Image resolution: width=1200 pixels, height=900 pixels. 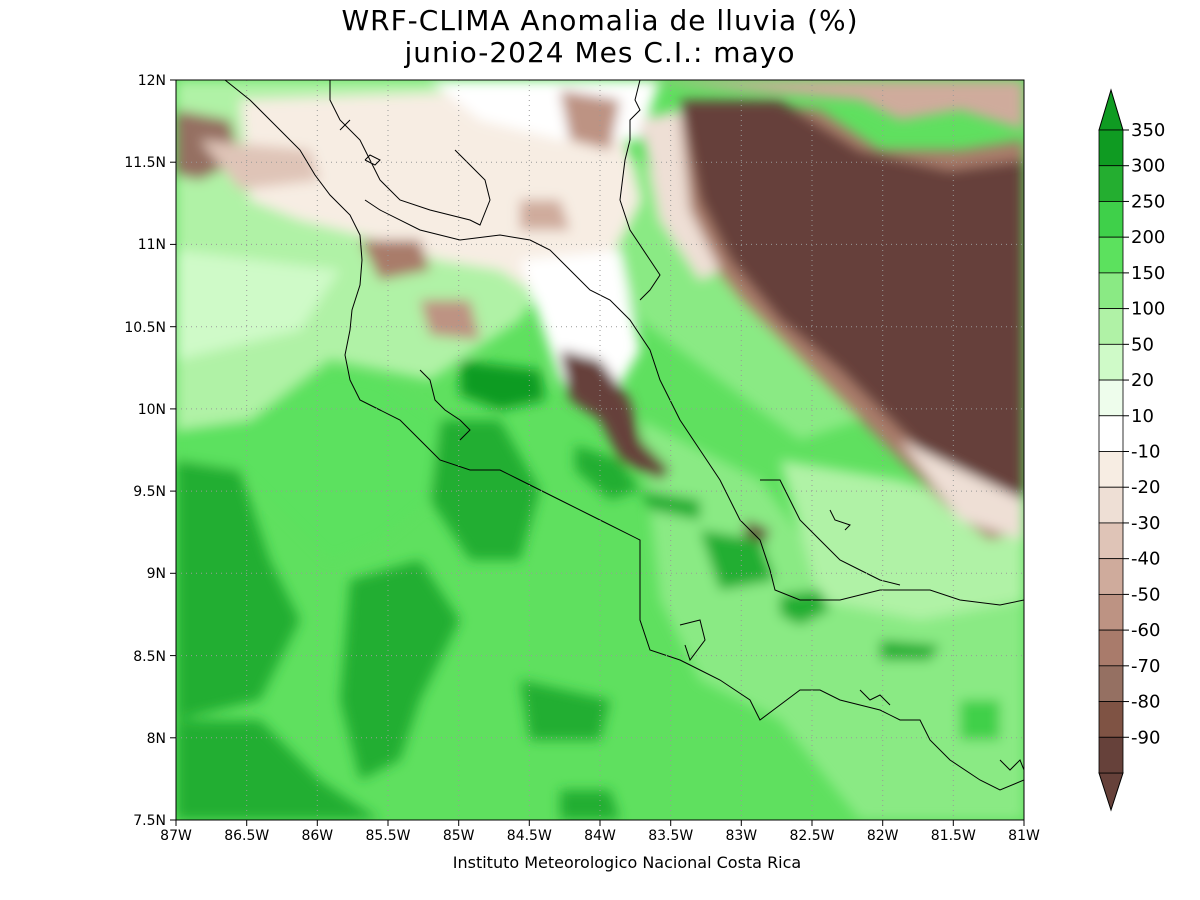 I want to click on x-tick-label: 81.5W, so click(x=953, y=836).